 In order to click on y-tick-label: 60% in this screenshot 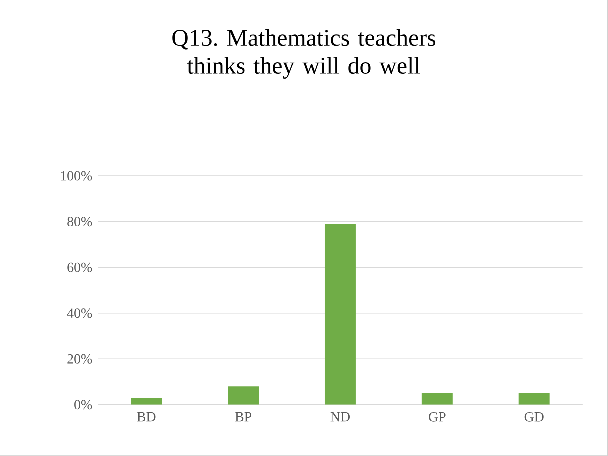, I will do `click(80, 267)`.